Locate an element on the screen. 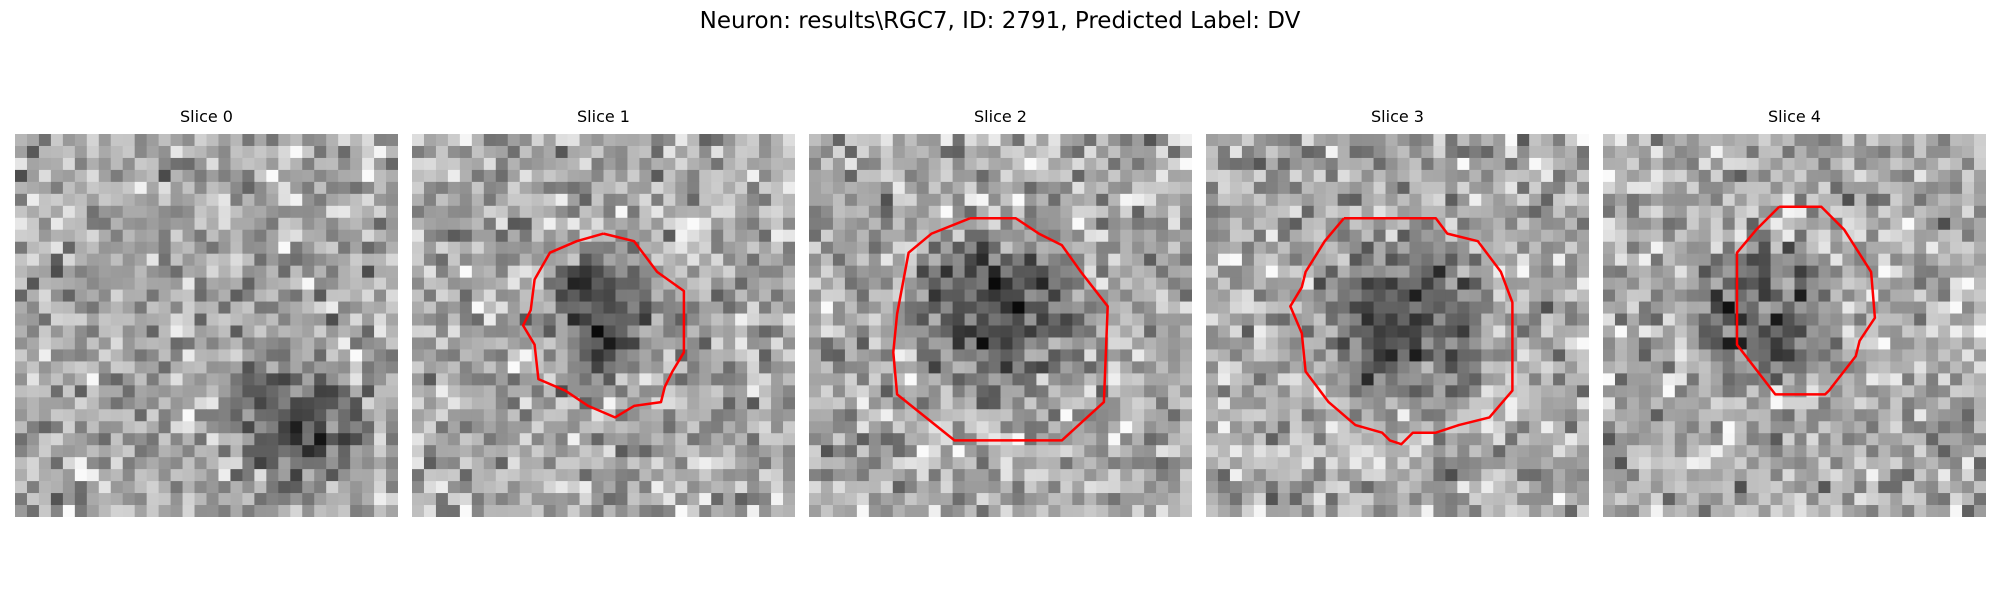  slice-title-4: Slice 4 is located at coordinates (1794, 116).